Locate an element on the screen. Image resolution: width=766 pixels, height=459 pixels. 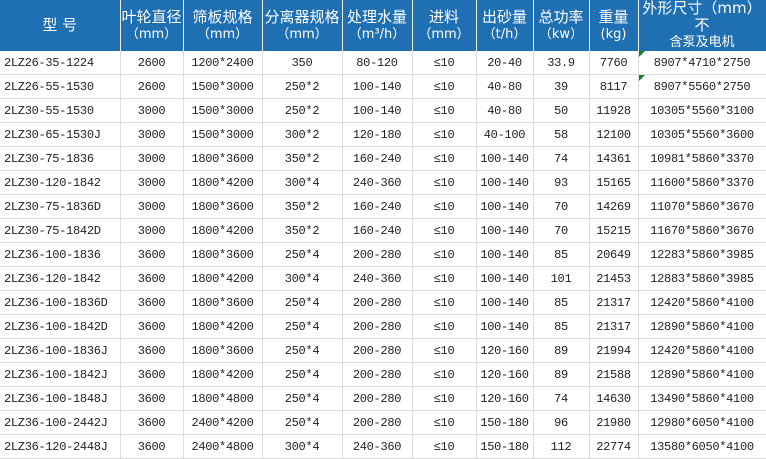
cell-separator-size: 350 is located at coordinates (302, 63).